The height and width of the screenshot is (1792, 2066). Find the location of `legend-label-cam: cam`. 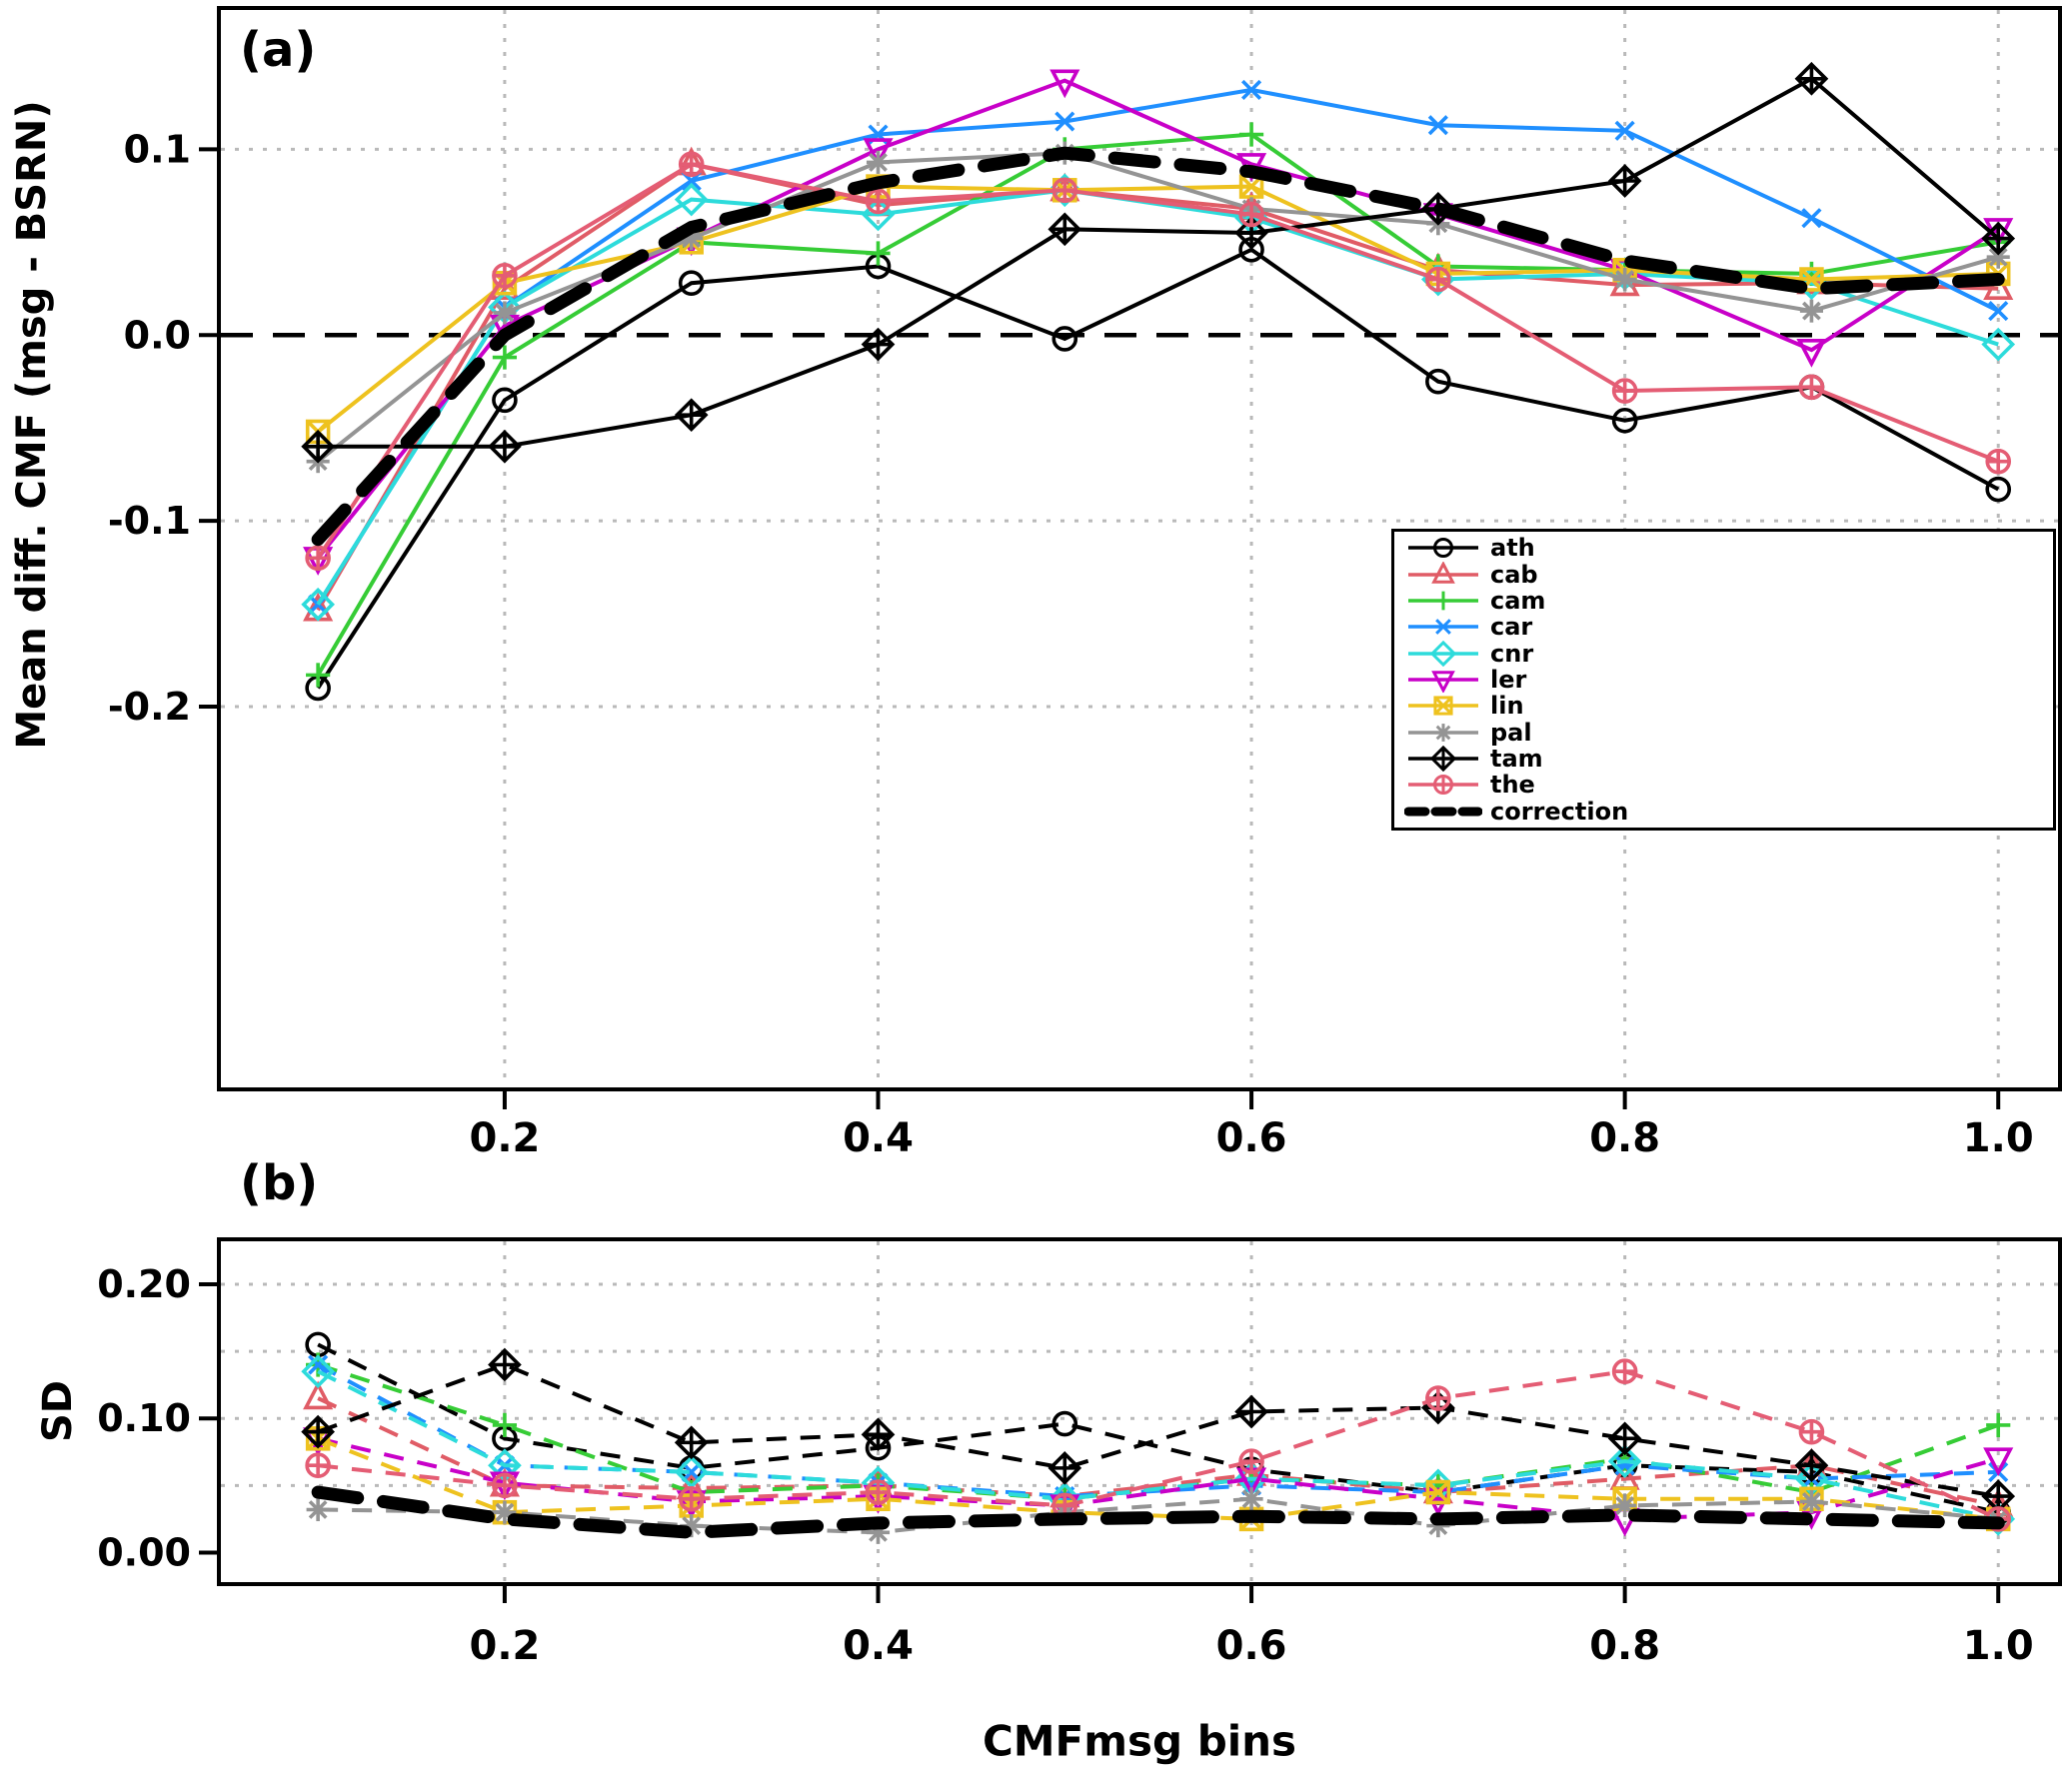

legend-label-cam: cam is located at coordinates (1518, 601).